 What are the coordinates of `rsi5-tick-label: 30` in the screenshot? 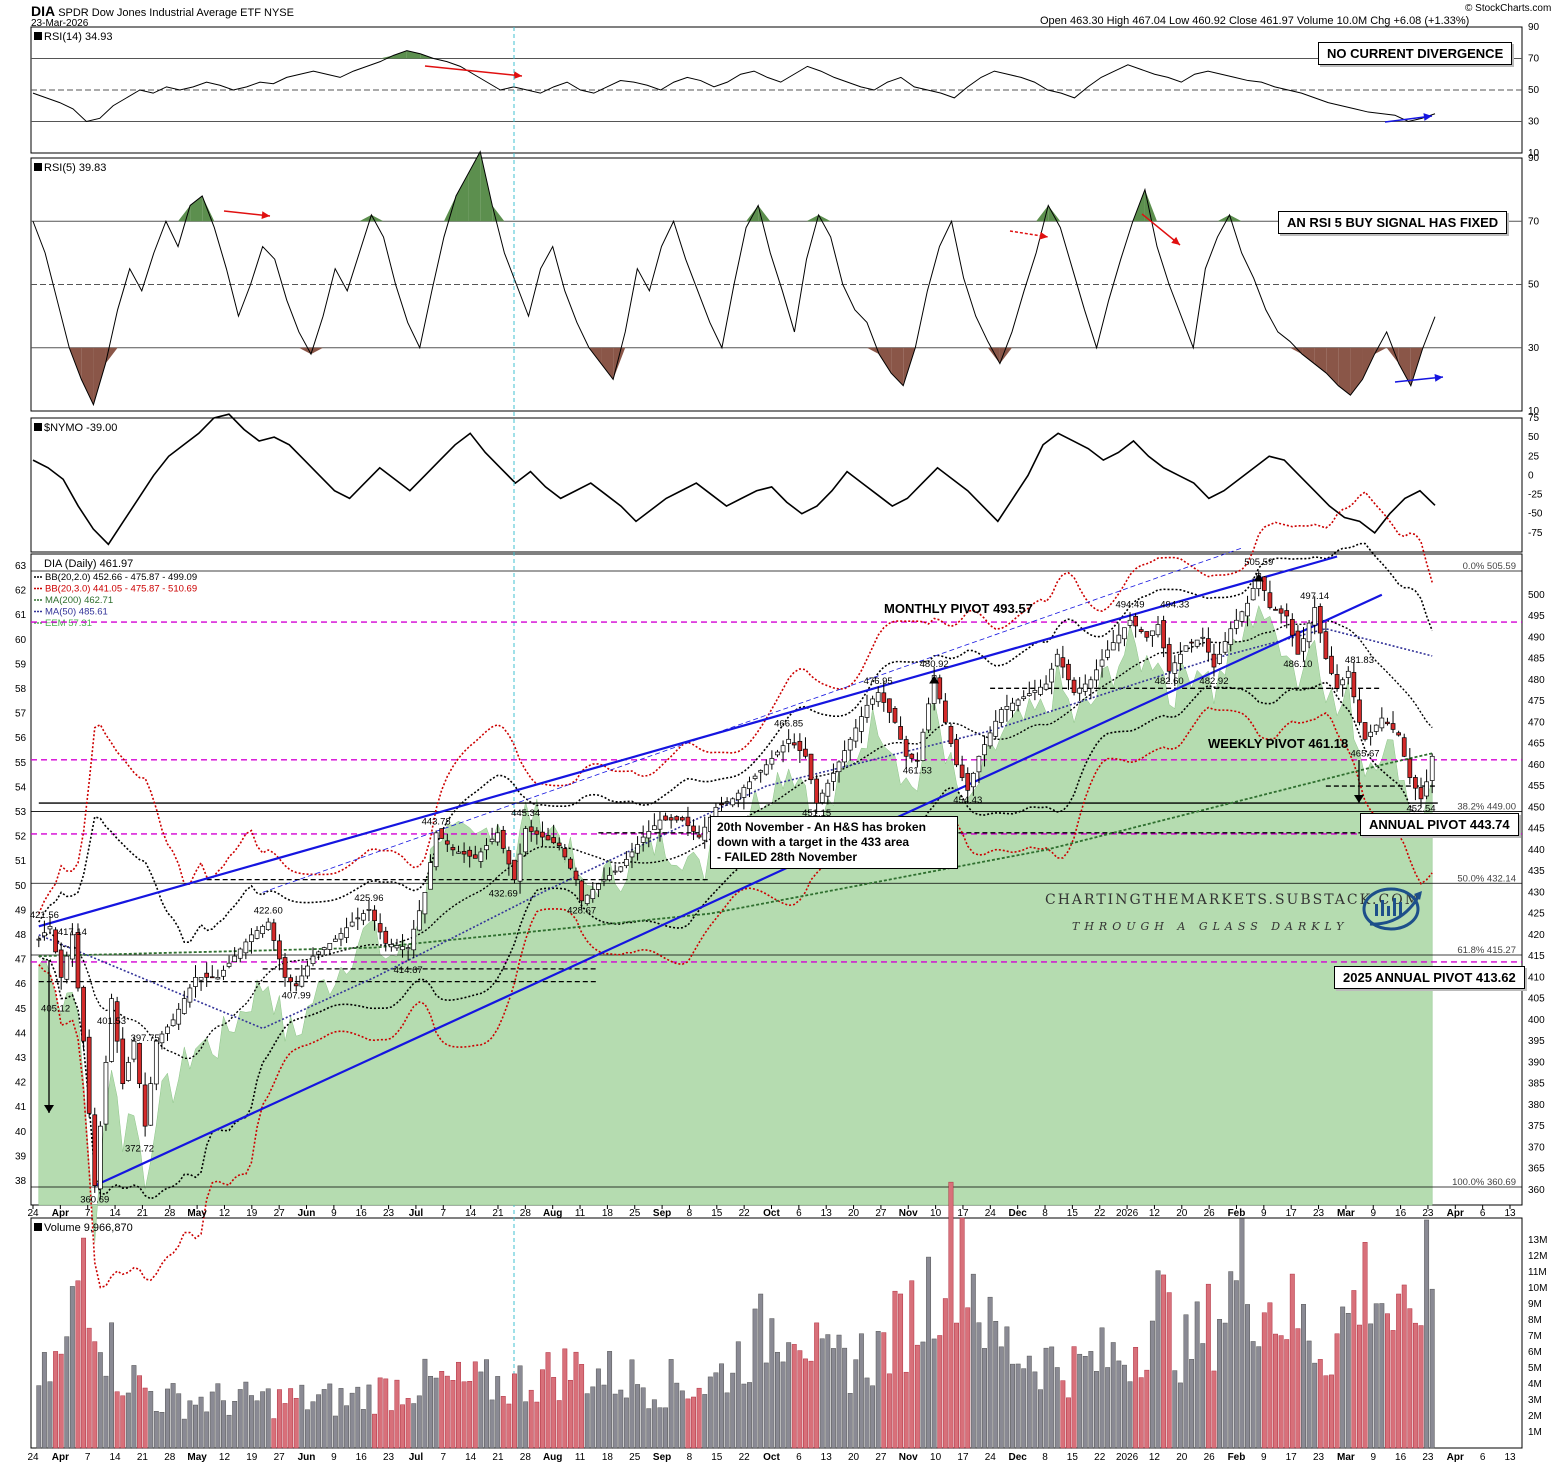 It's located at (1534, 348).